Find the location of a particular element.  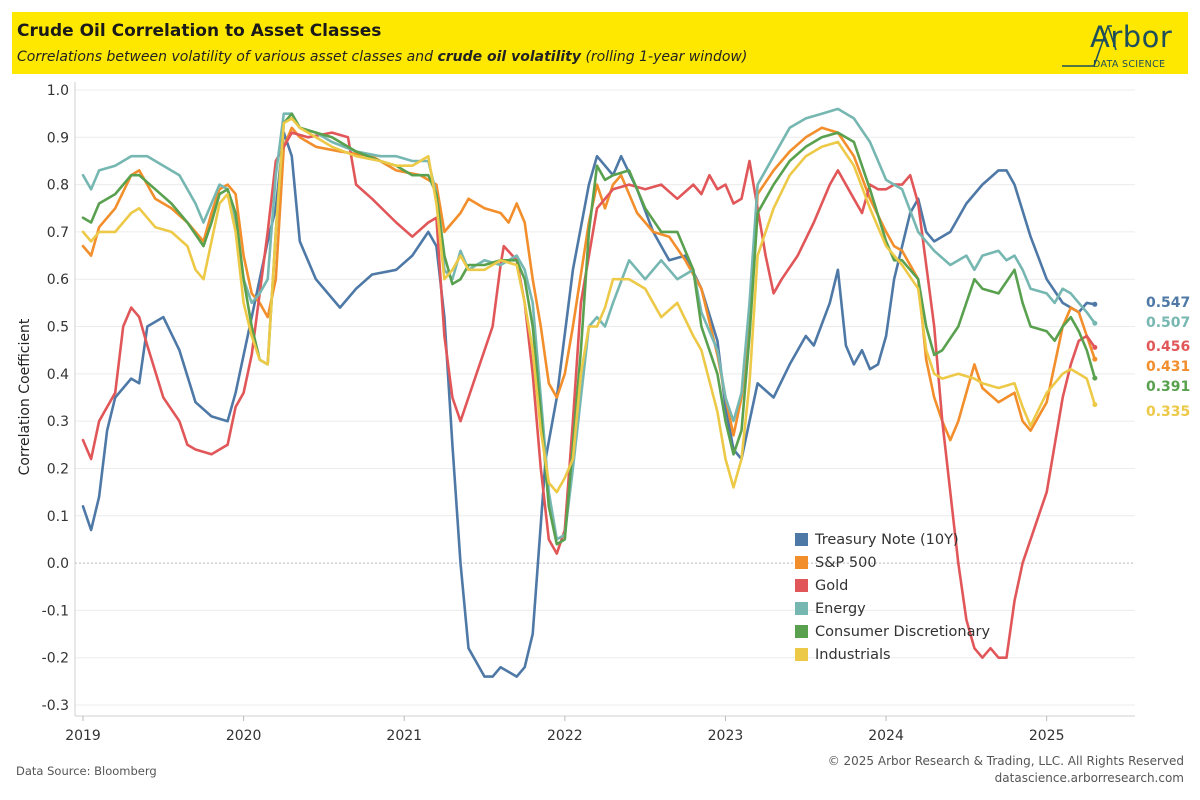

y-tick-label: 0.7 is located at coordinates (58, 233).